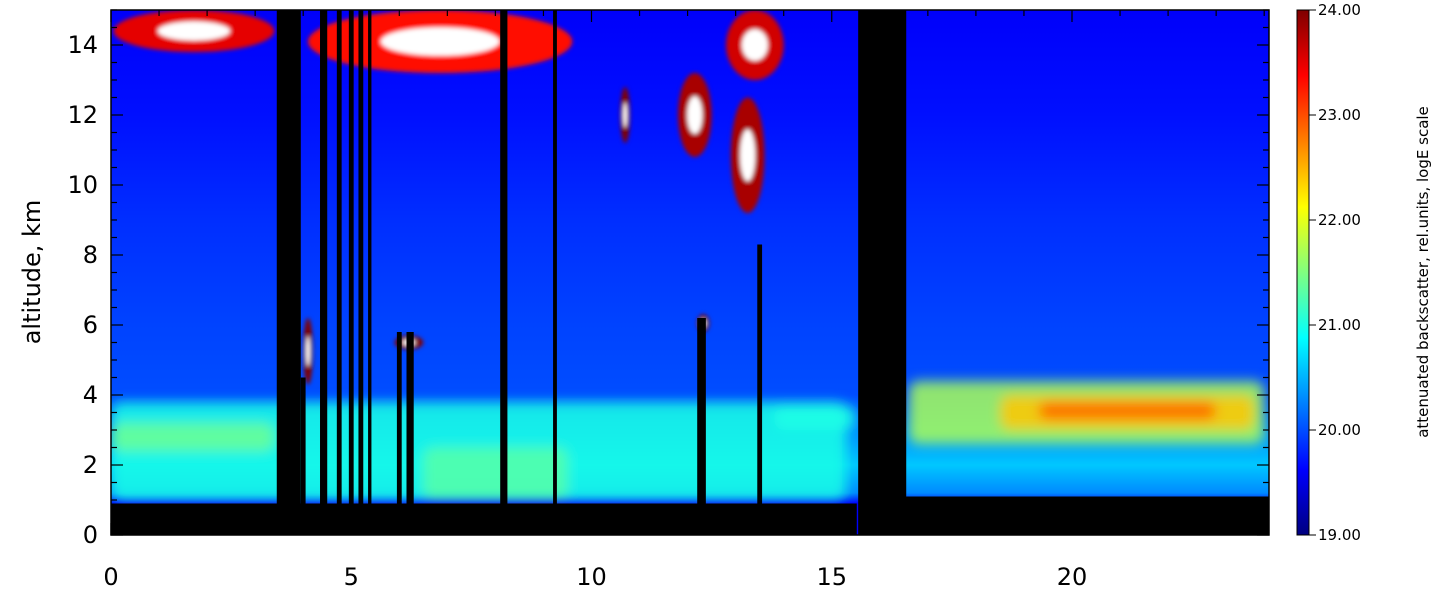  I want to click on y-tick-label: 14, so click(82, 45).